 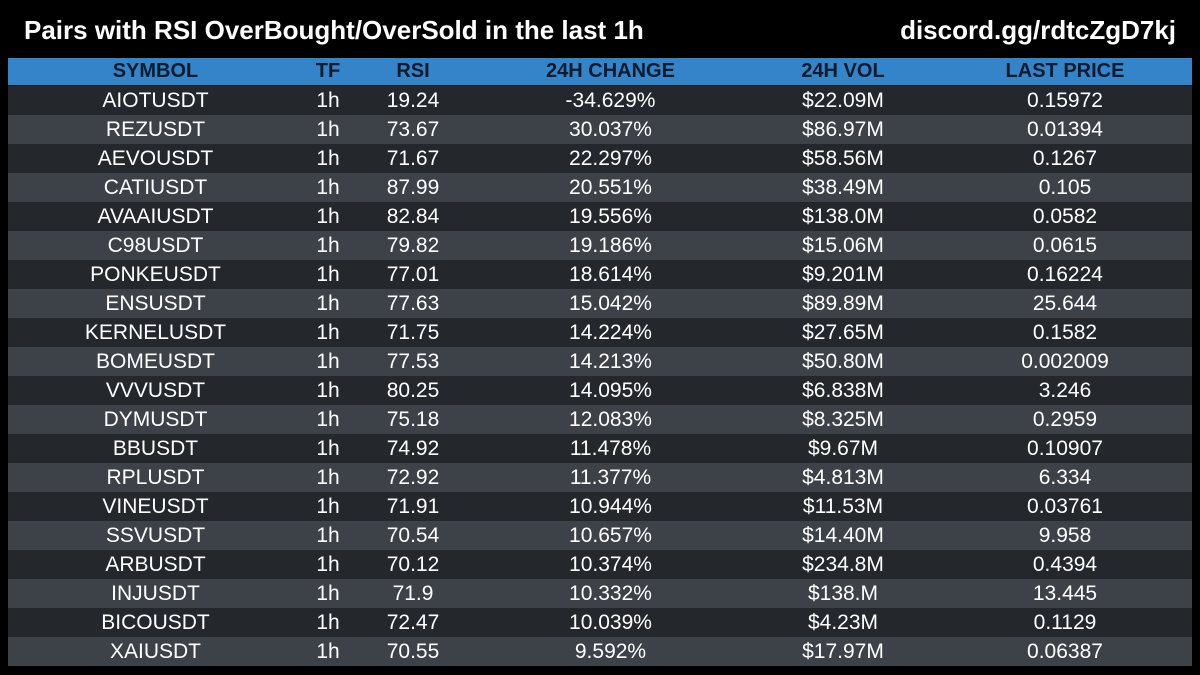 What do you see at coordinates (610, 390) in the screenshot?
I see `change-cell: 14.095%` at bounding box center [610, 390].